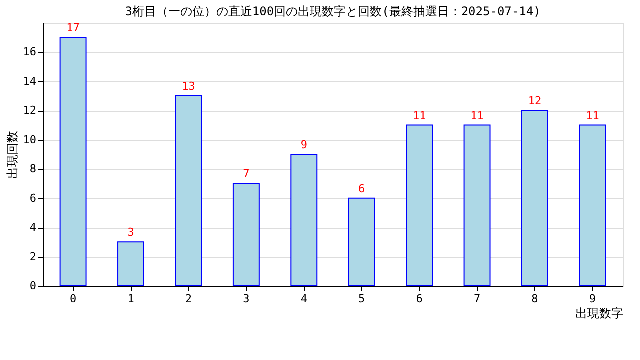 The image size is (640, 360). Describe the element at coordinates (73, 28) in the screenshot. I see `data-label: 17` at that location.